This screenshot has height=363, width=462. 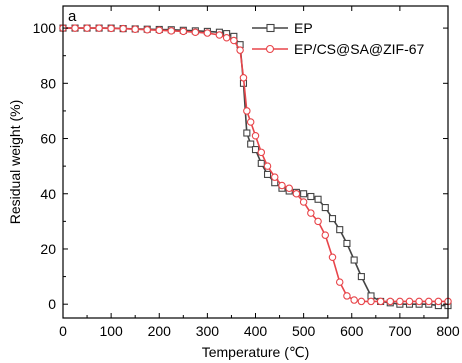 What do you see at coordinates (48, 194) in the screenshot?
I see `y-tick-label-2: 40` at bounding box center [48, 194].